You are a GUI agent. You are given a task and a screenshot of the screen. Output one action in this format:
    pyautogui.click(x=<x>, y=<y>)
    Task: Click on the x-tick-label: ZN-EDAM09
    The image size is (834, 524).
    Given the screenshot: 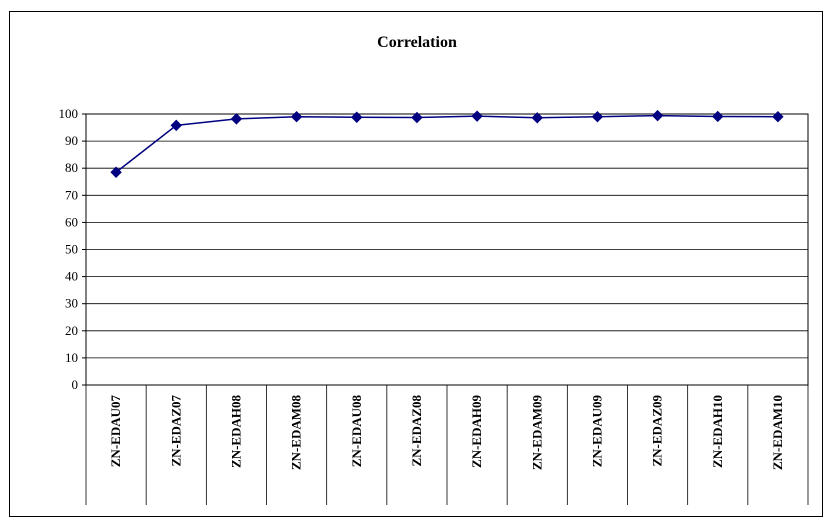 What is the action you would take?
    pyautogui.click(x=536, y=433)
    